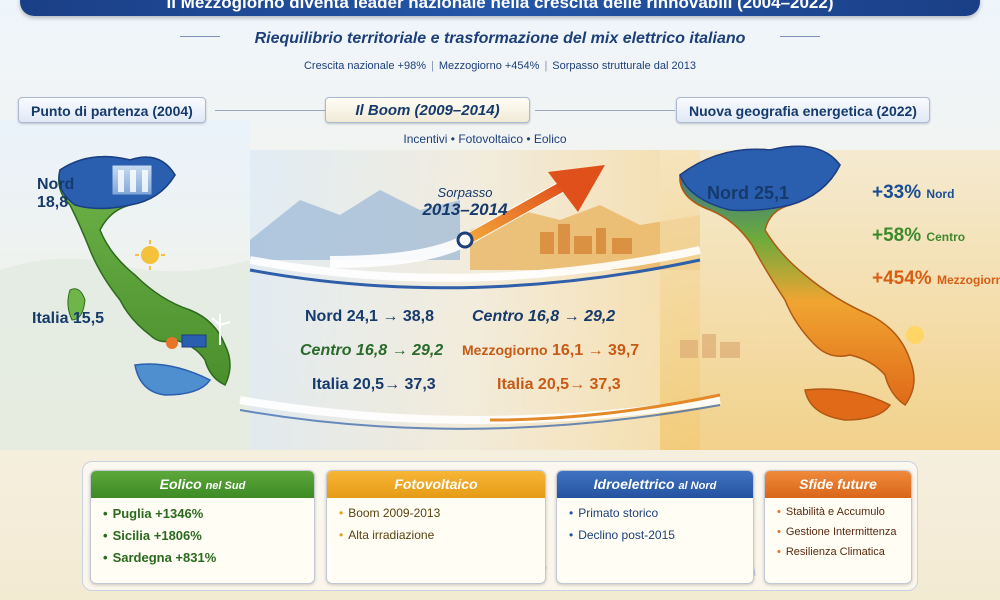 This screenshot has width=1000, height=600. What do you see at coordinates (844, 532) in the screenshot?
I see `list-item: Gestione Intermittenza` at bounding box center [844, 532].